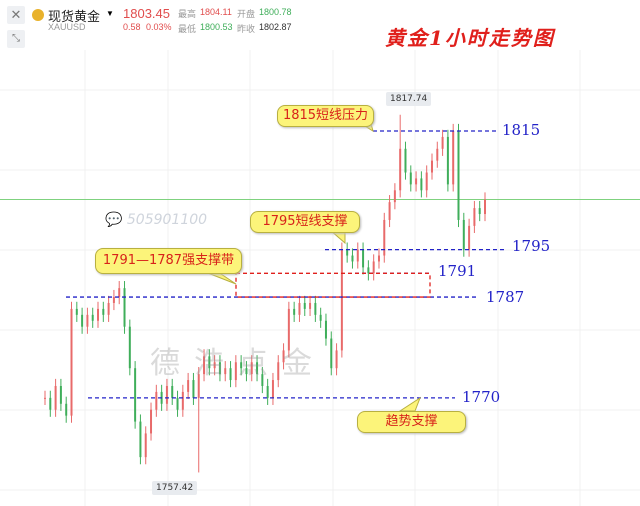 The height and width of the screenshot is (506, 640). What do you see at coordinates (114, 220) in the screenshot?
I see `wechat-icon: 💬` at bounding box center [114, 220].